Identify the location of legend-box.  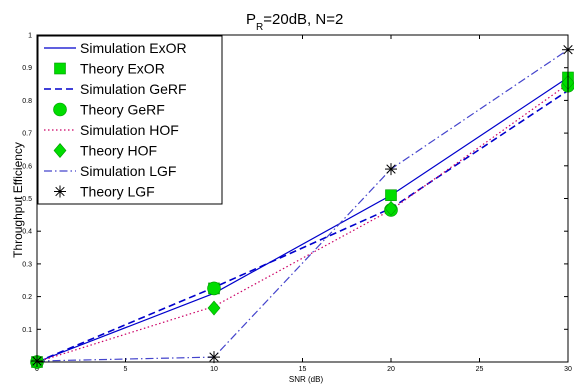
(130, 120).